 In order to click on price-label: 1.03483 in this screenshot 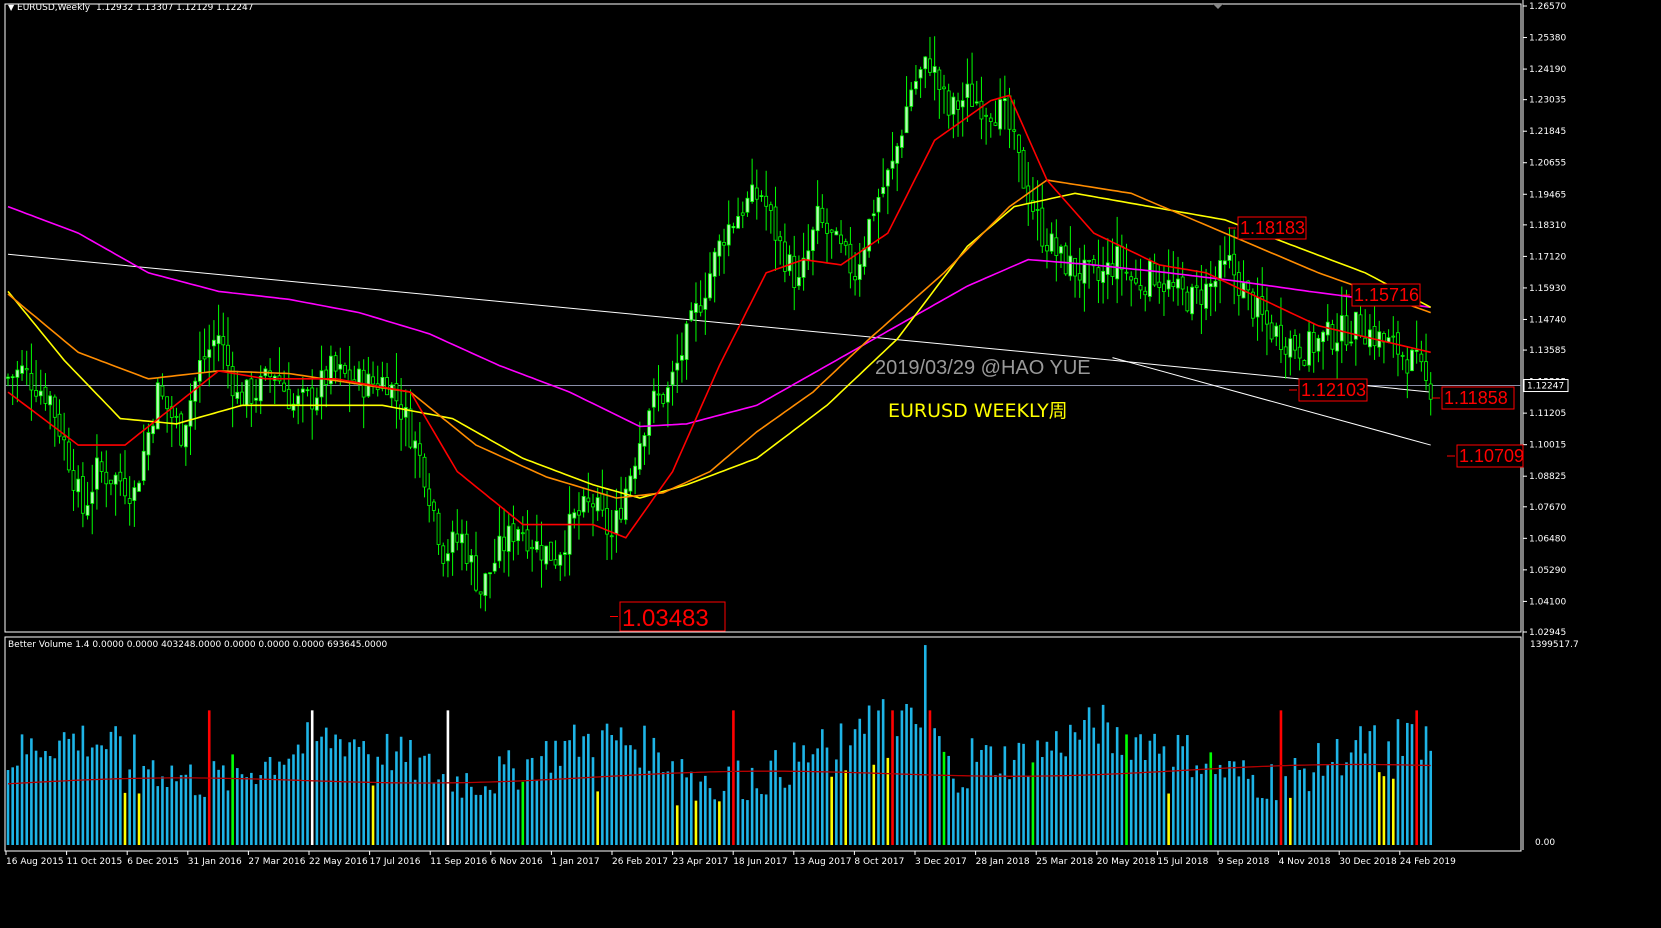, I will do `click(665, 618)`.